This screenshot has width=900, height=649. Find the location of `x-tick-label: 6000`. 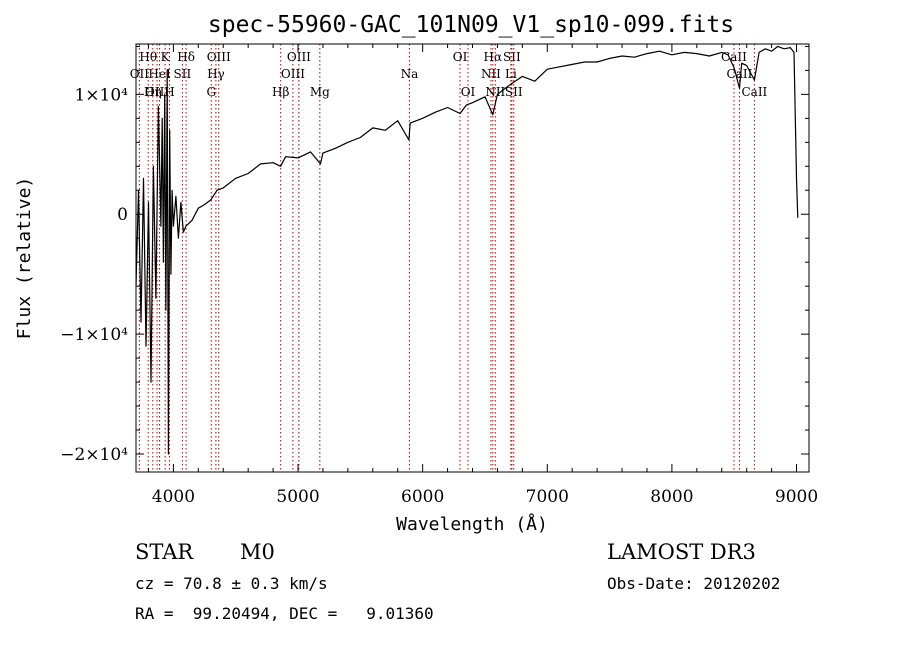

x-tick-label: 6000 is located at coordinates (422, 497).